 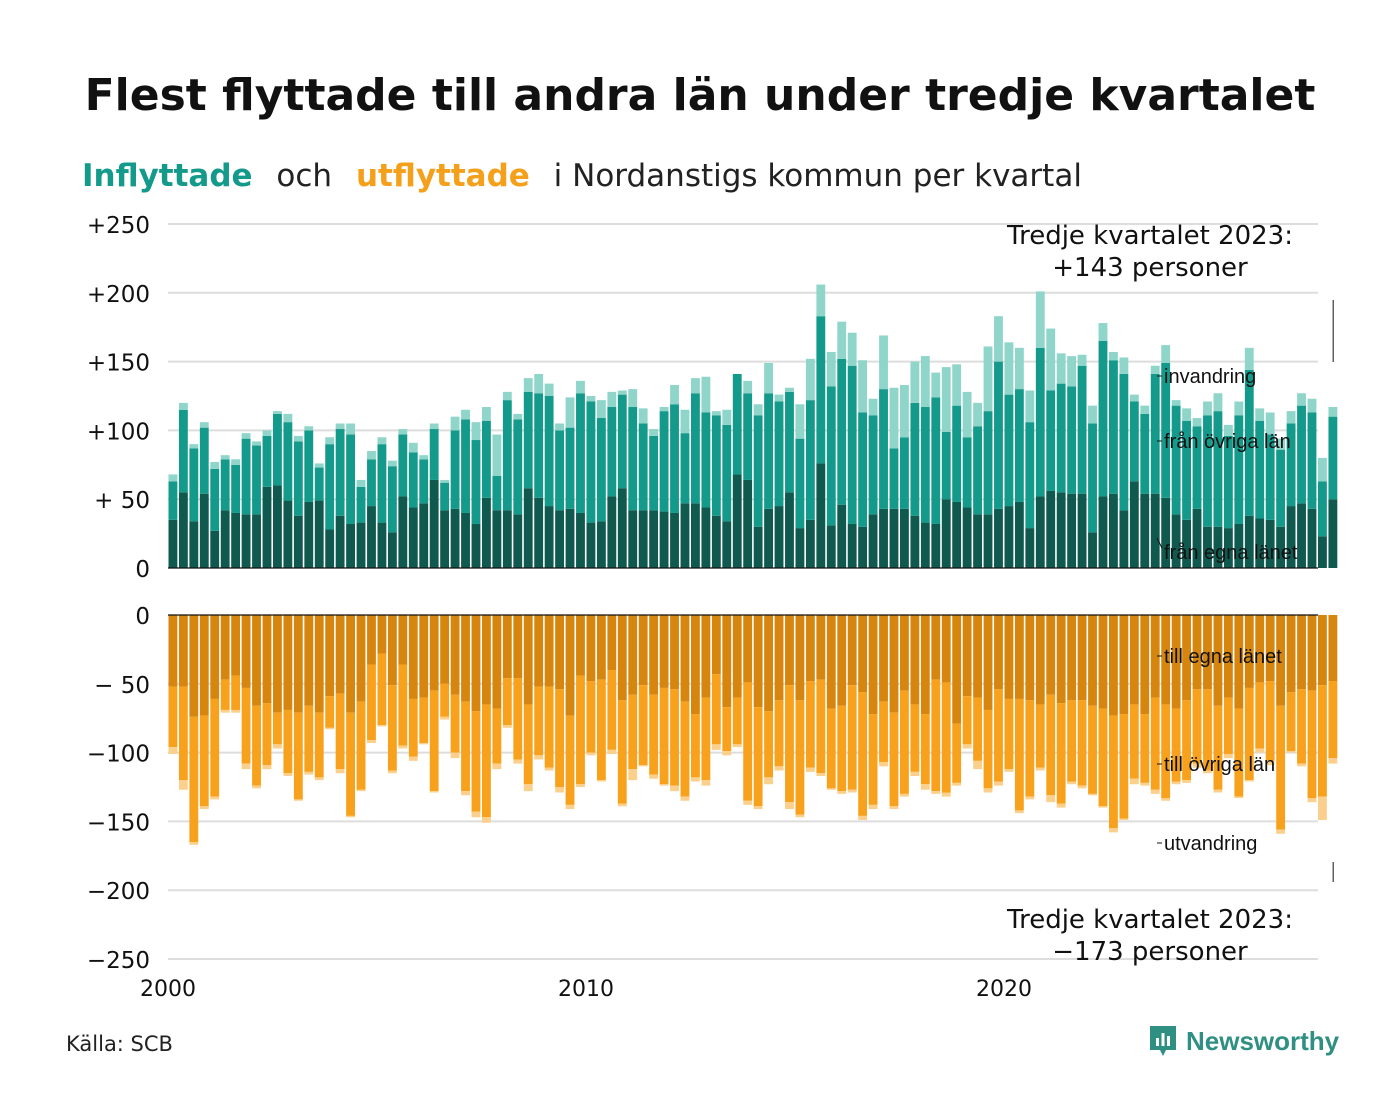 What do you see at coordinates (1149, 920) in the screenshot?
I see `annotation-bottom-title: Tredje kvartalet 2023:` at bounding box center [1149, 920].